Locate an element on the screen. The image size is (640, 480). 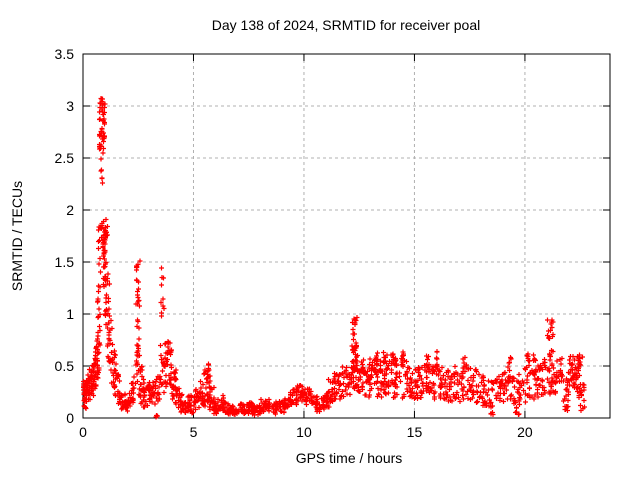
x-tick-label: 15 is located at coordinates (415, 432).